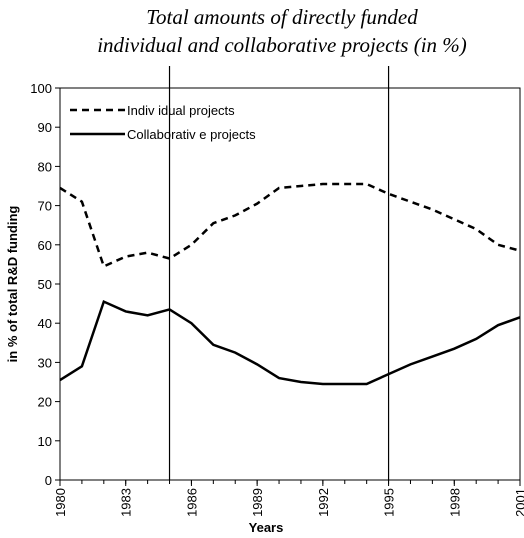  I want to click on x-tick-label: 1995, so click(389, 502).